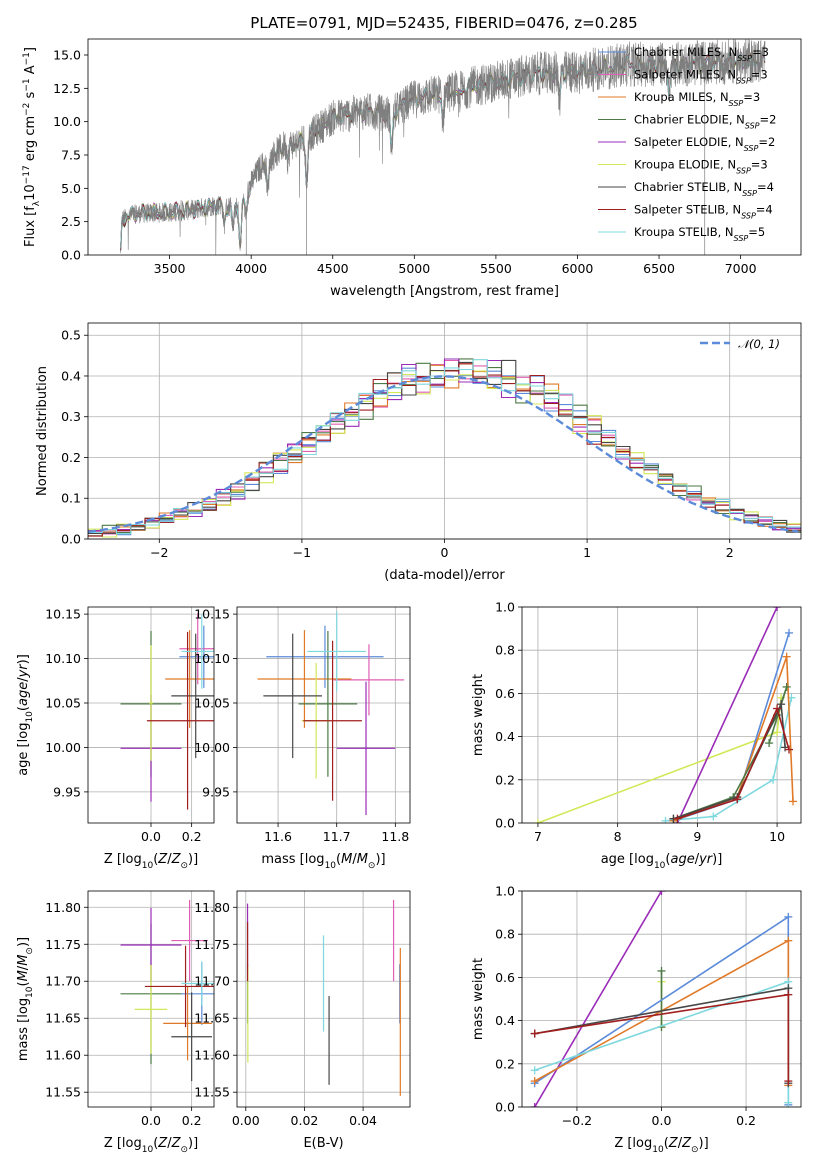 This screenshot has width=819, height=1170. I want to click on x-tick-label: 1, so click(587, 552).